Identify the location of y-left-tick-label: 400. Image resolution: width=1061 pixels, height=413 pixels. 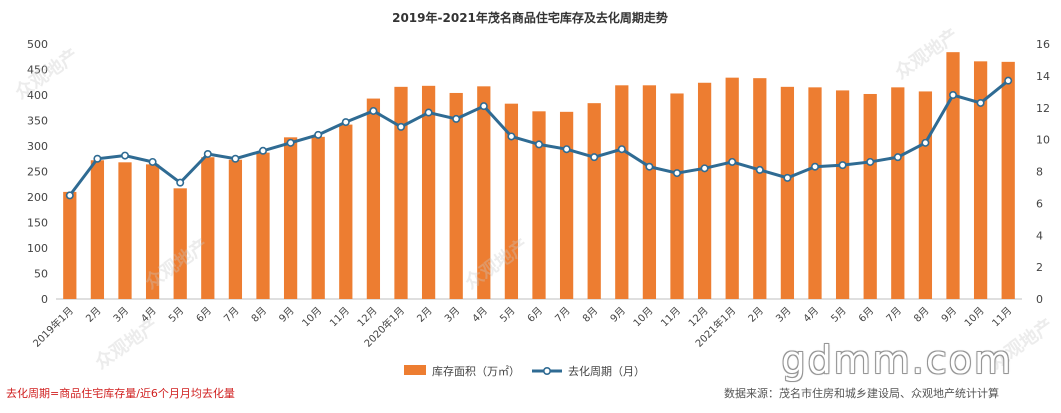
(37, 95).